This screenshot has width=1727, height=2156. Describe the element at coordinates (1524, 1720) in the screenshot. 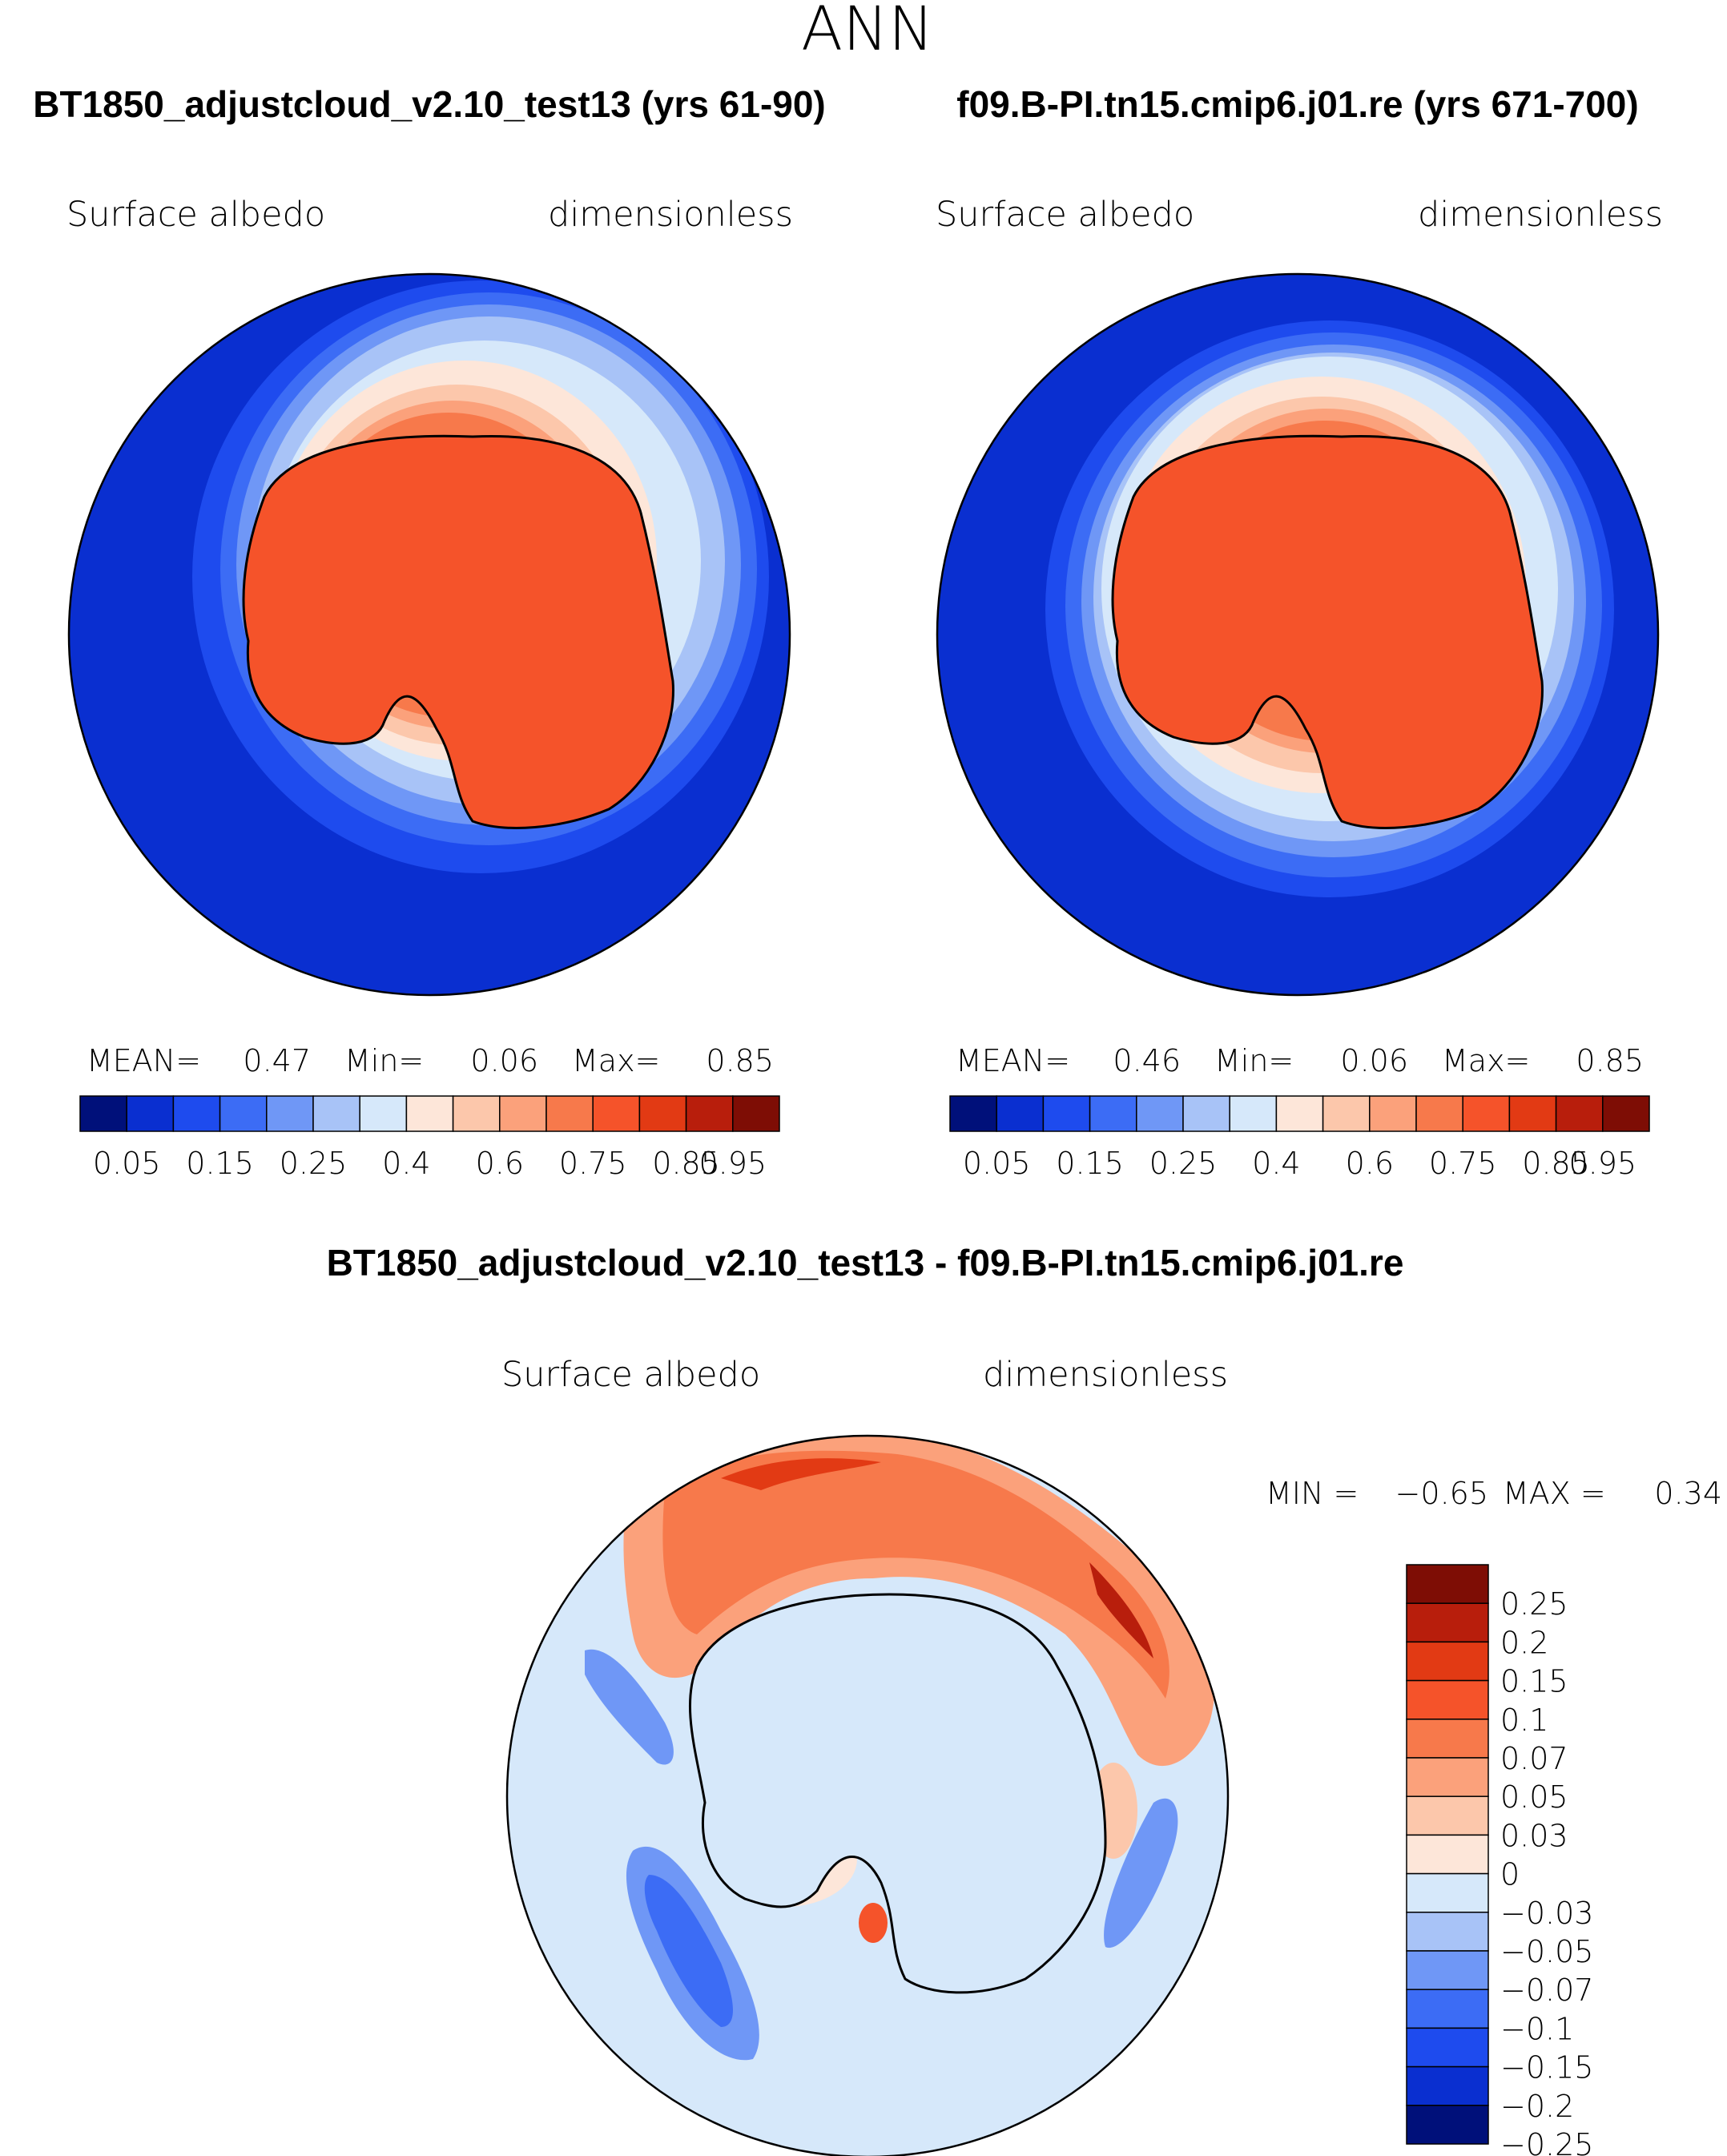

I see `colorbar-tick-label: 0.1` at that location.